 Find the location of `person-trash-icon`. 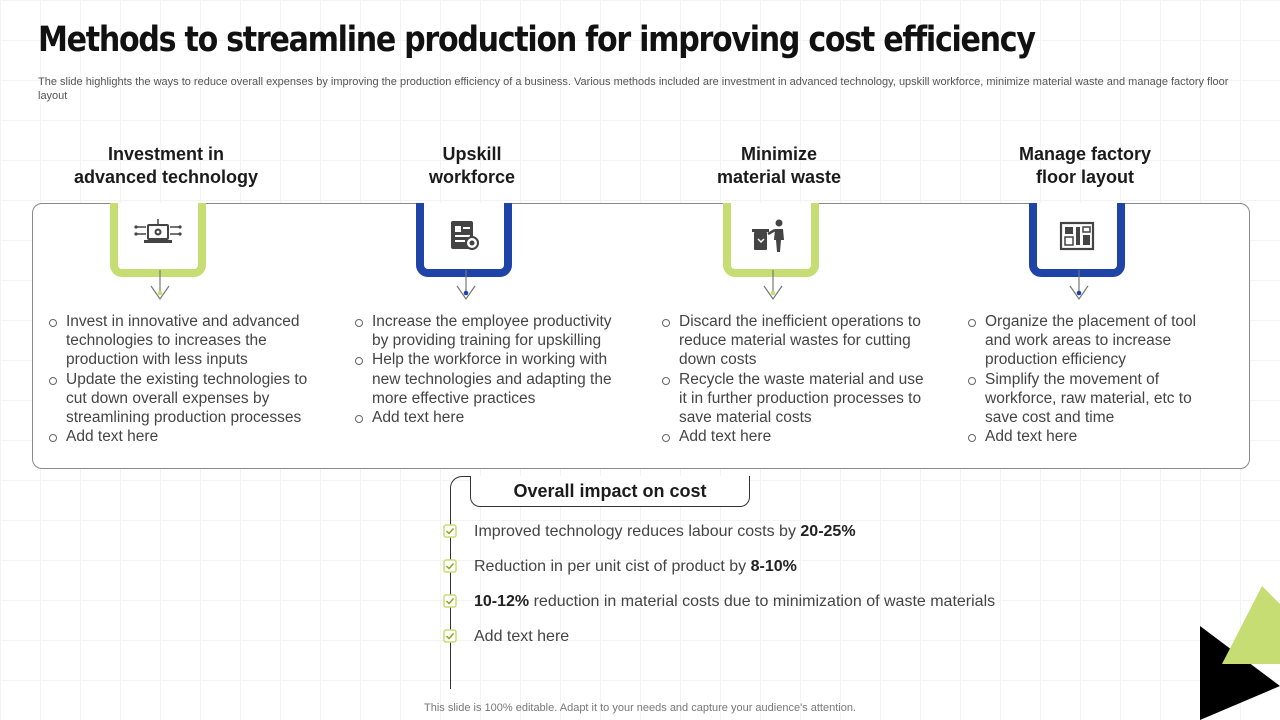

person-trash-icon is located at coordinates (768, 235).